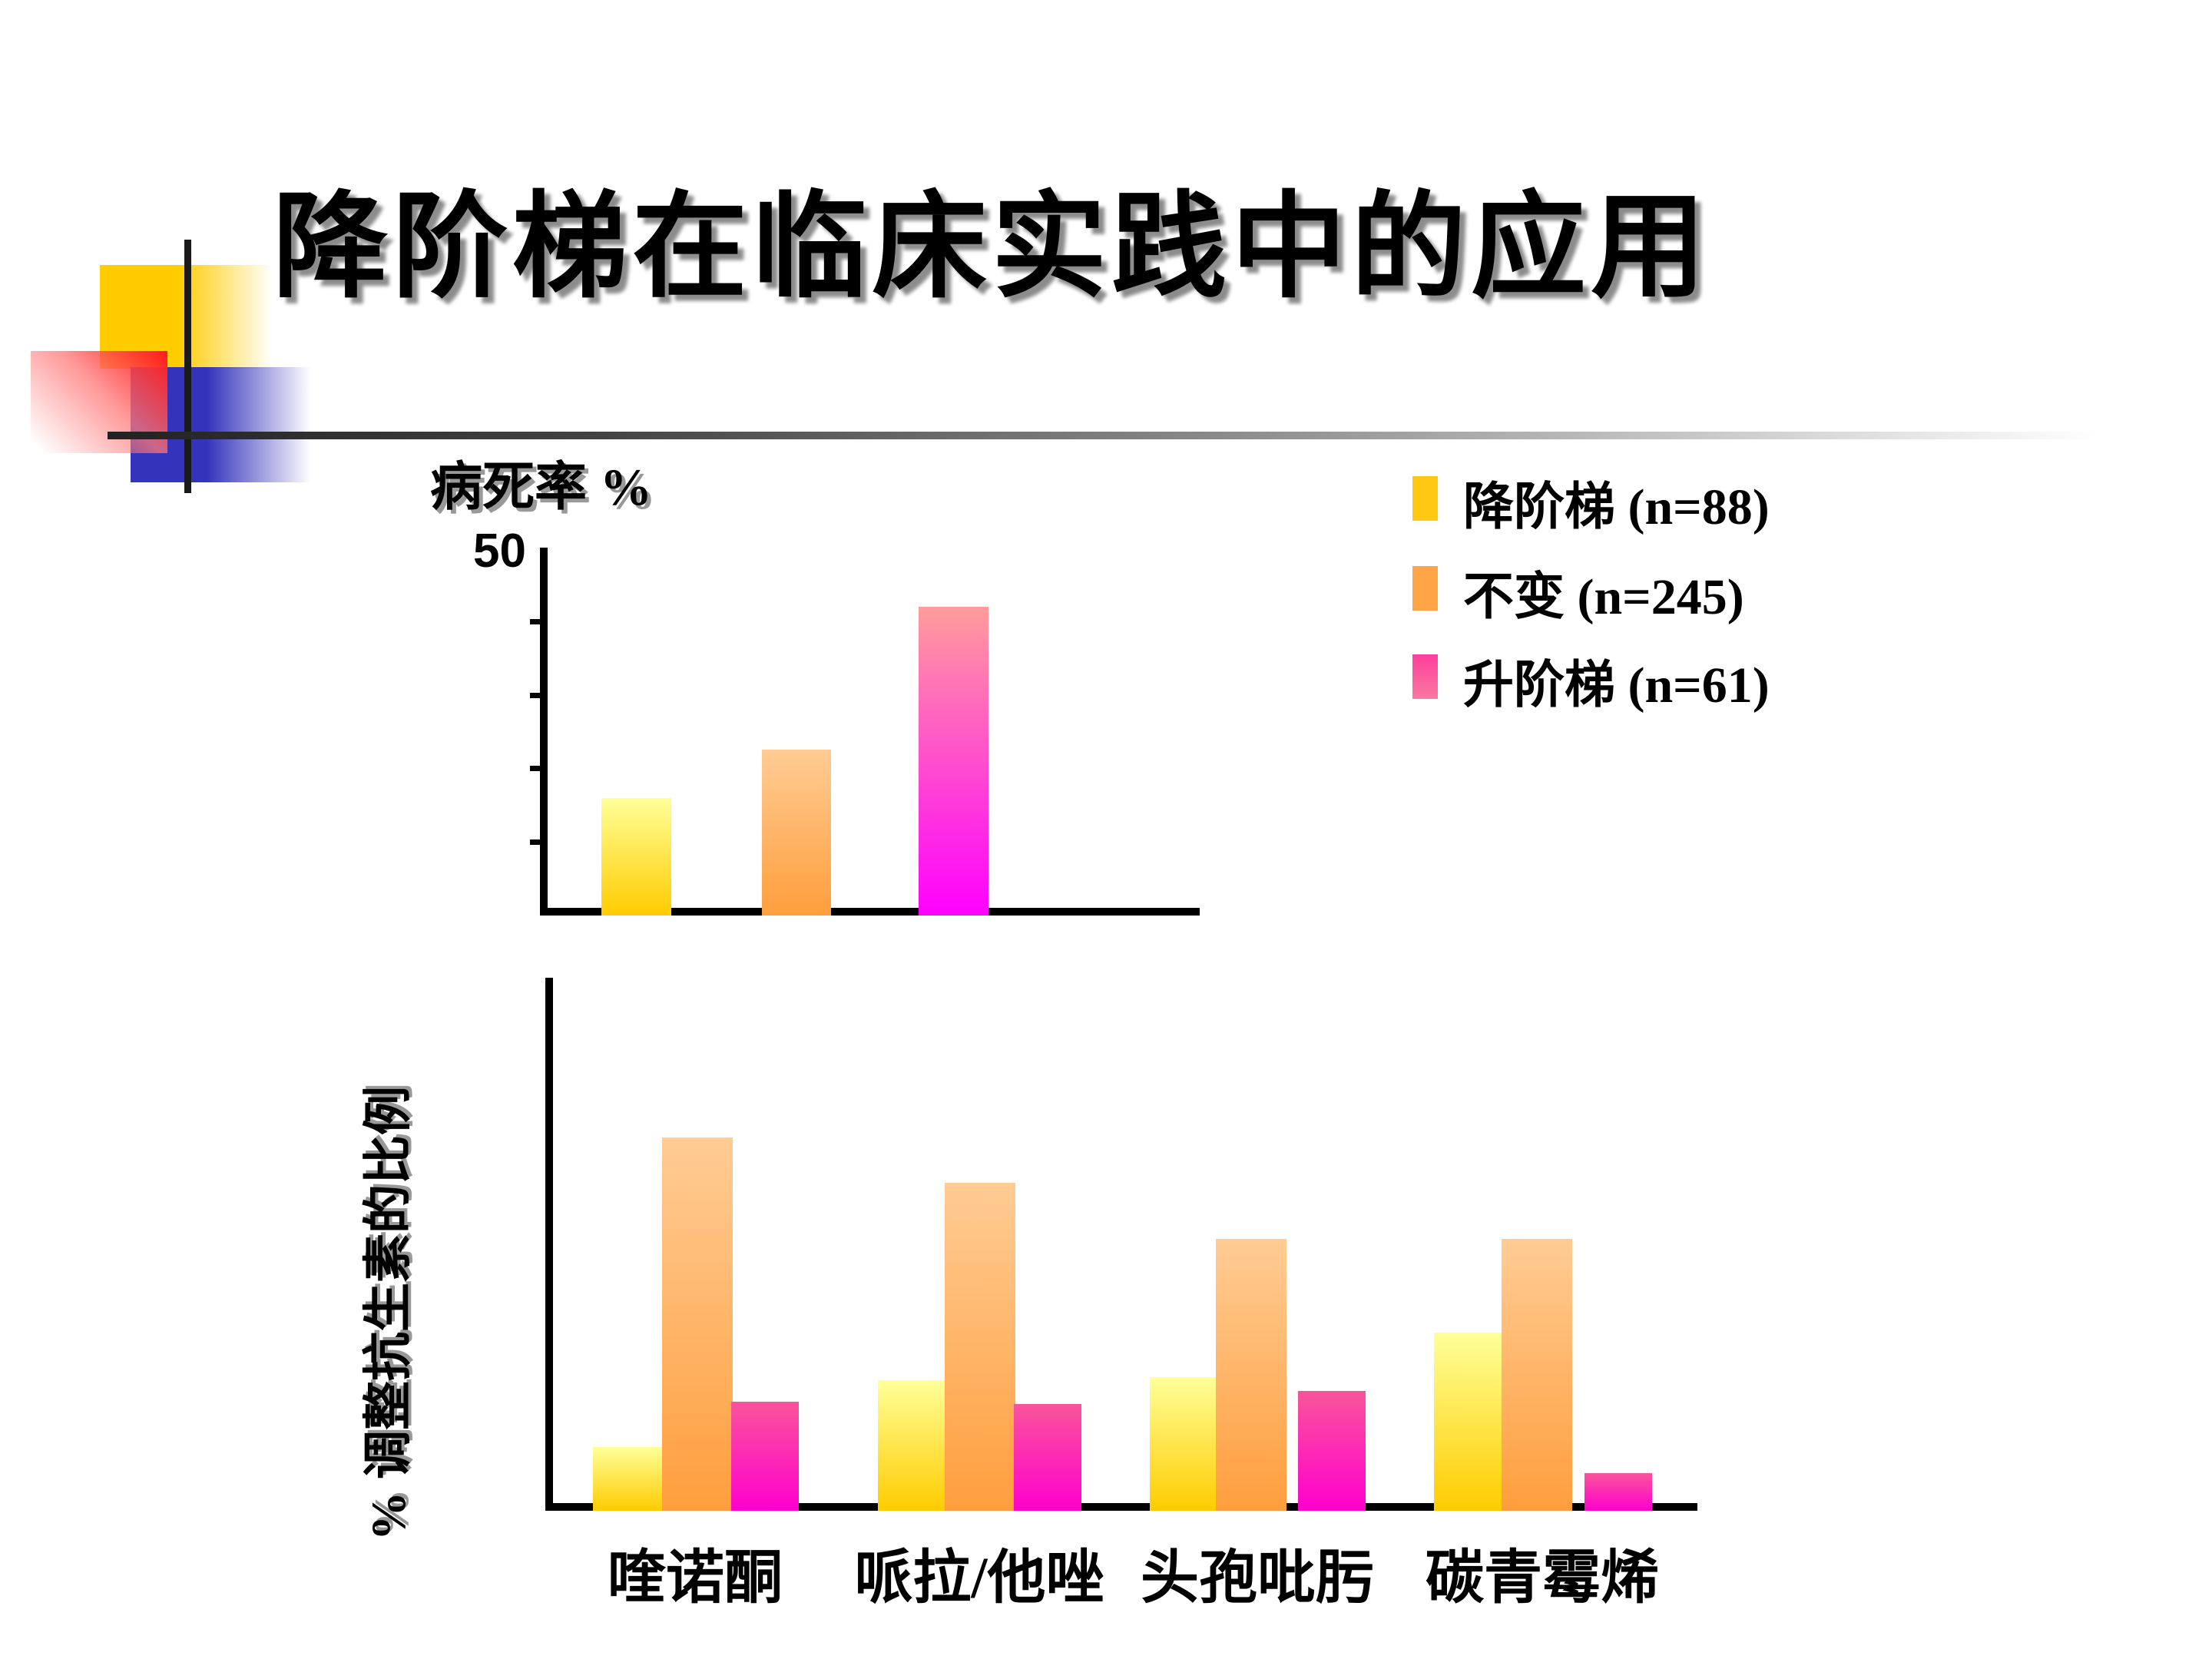  Describe the element at coordinates (1425, 677) in the screenshot. I see `legend-swatch-escalation` at that location.